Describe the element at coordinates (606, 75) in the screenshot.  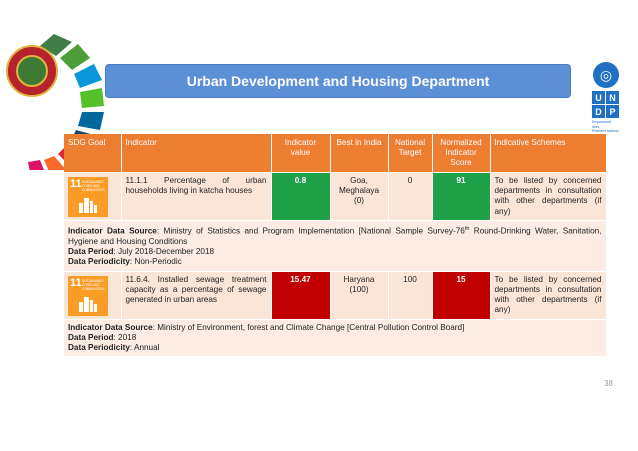
I see `un-emblem-icon: ◎` at that location.